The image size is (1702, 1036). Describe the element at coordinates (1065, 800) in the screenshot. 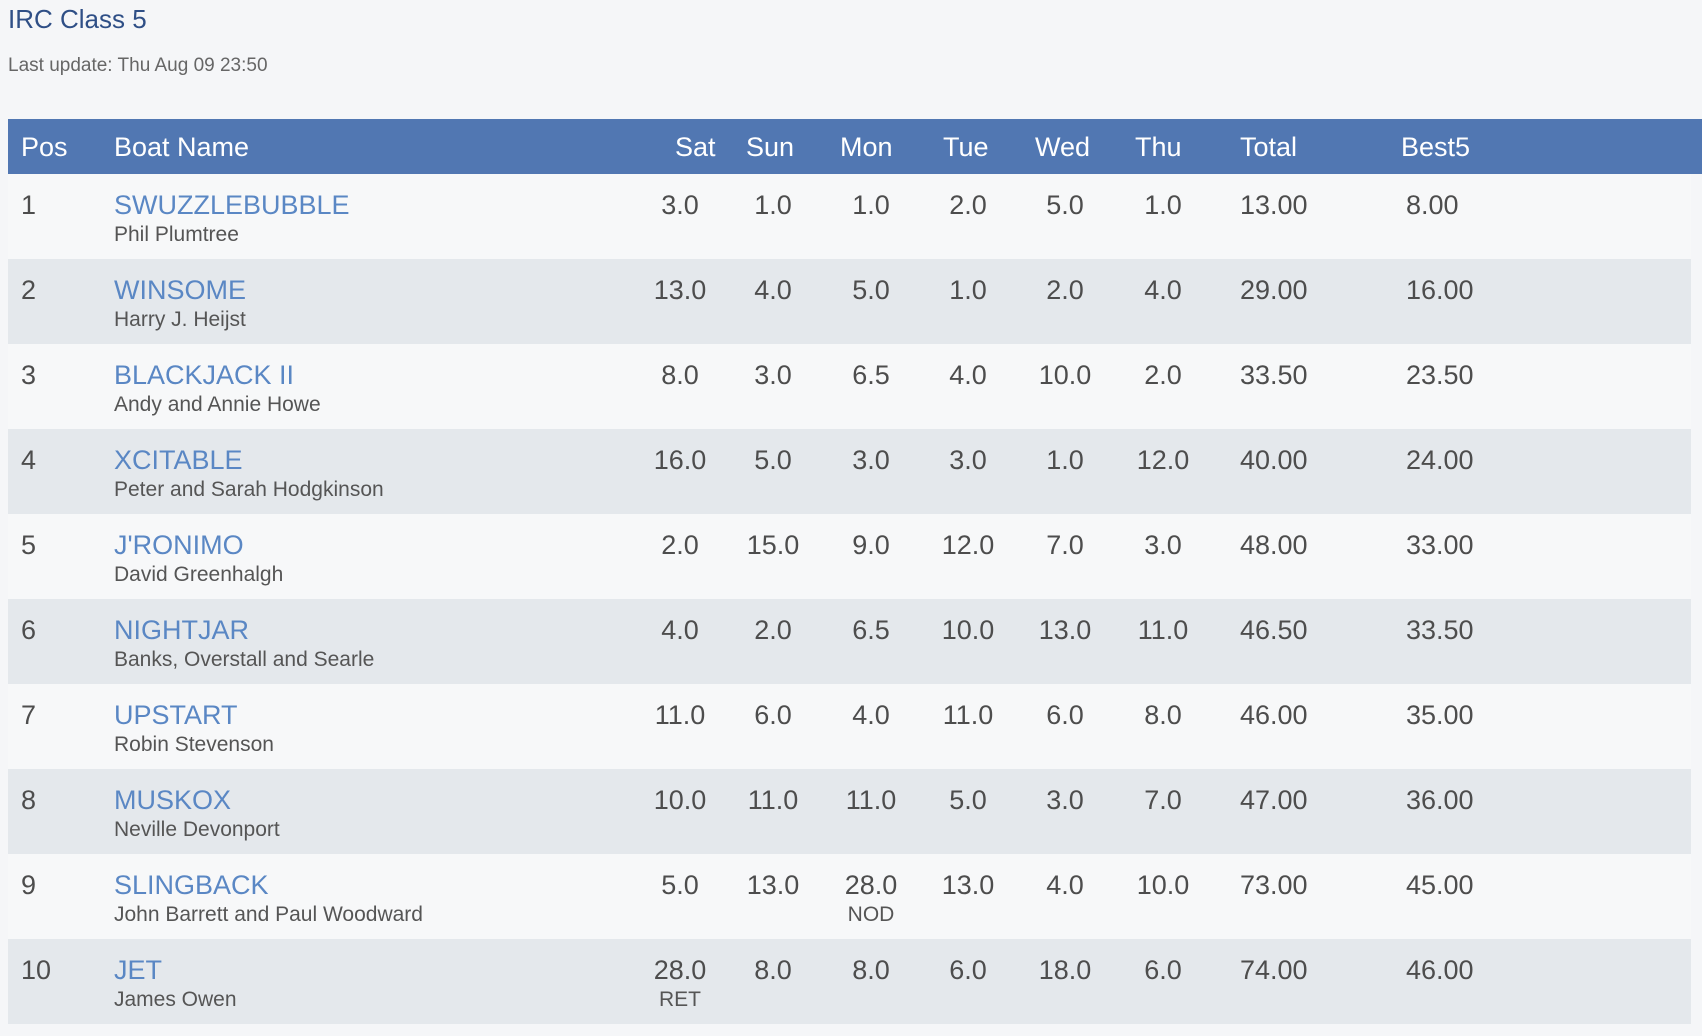

I see `score-wed: 3.0` at that location.